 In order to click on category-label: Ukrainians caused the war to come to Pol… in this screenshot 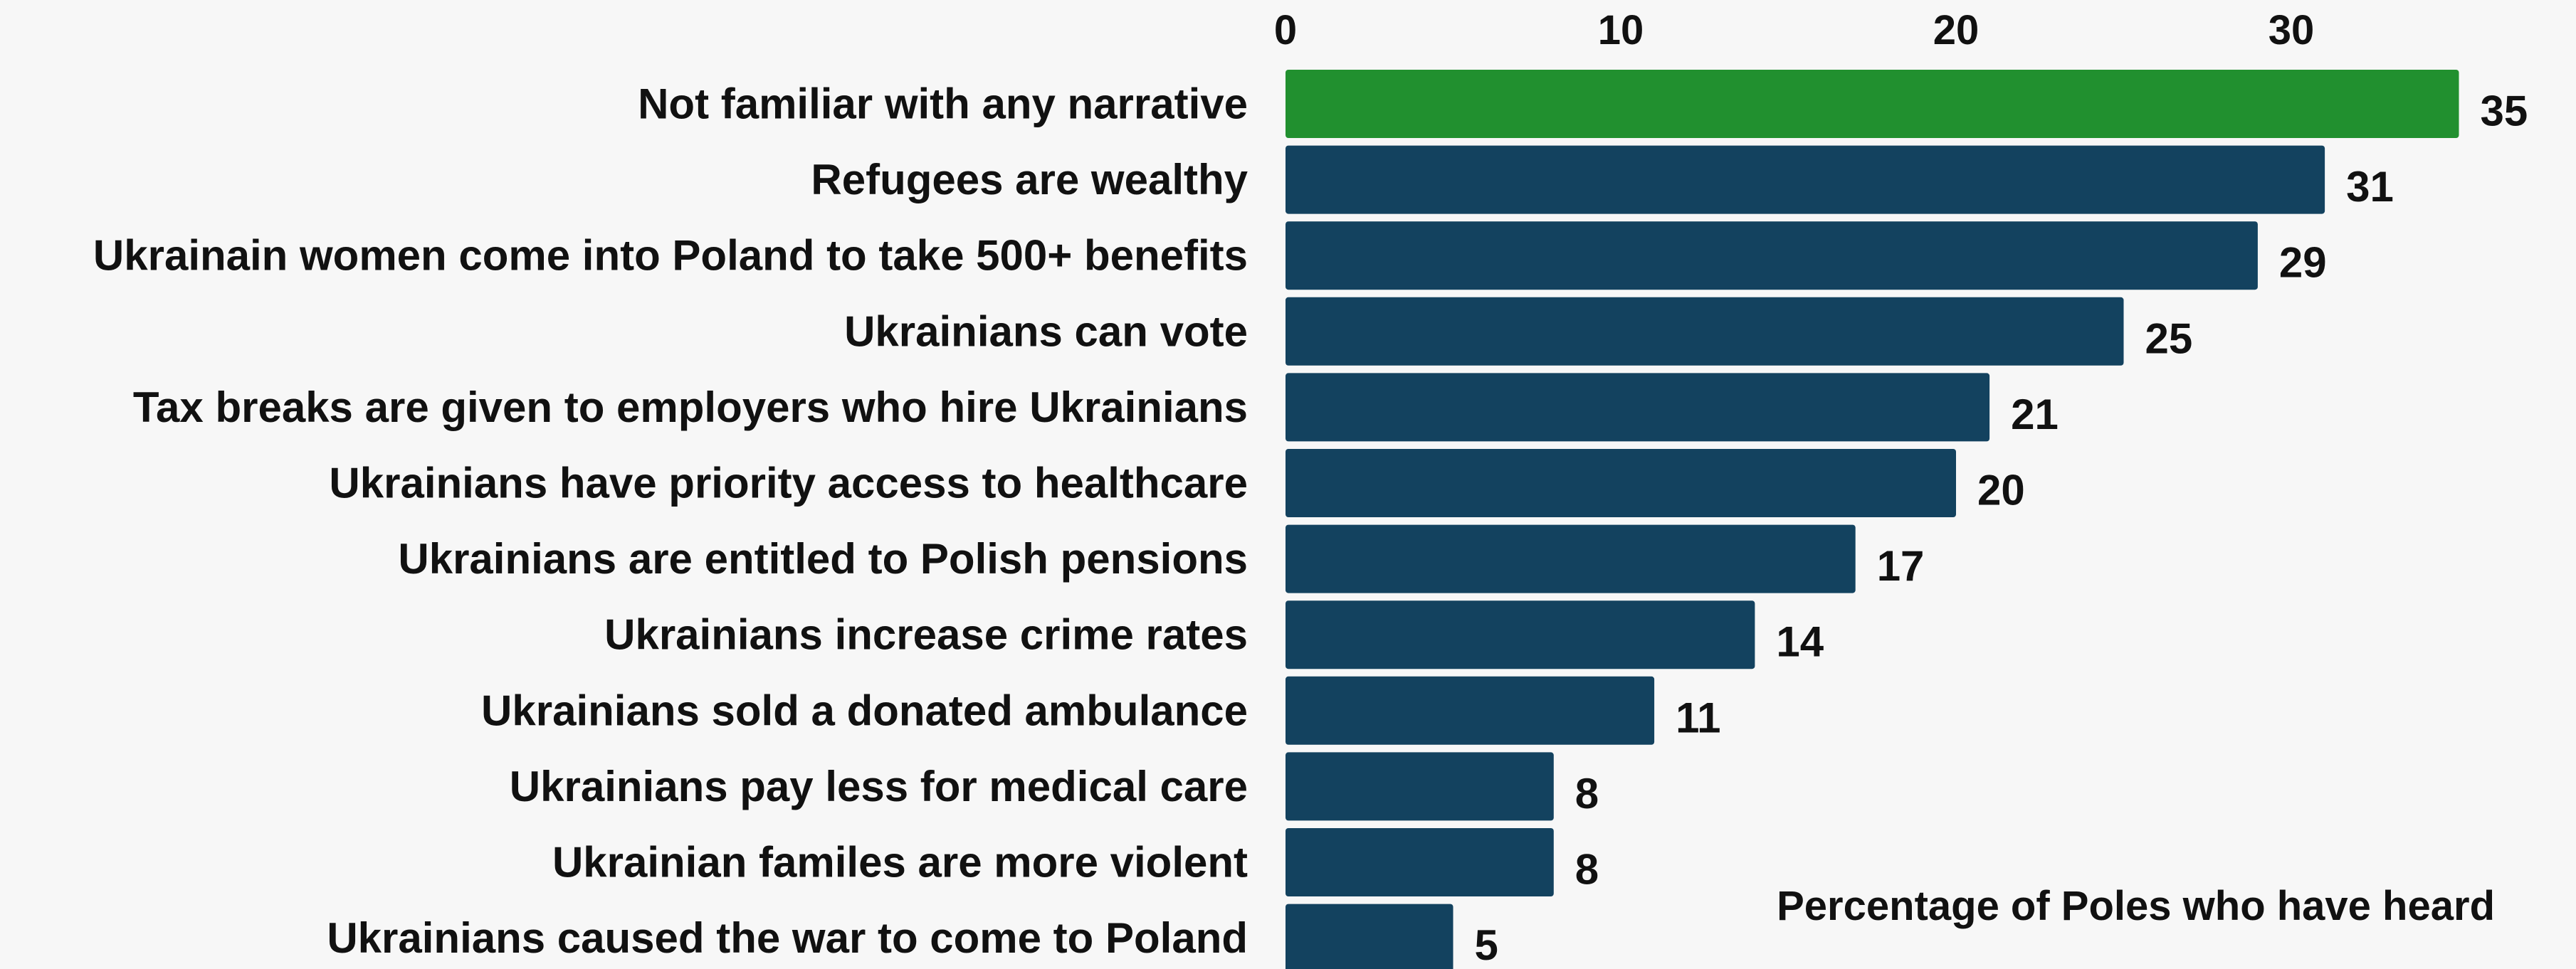, I will do `click(787, 938)`.